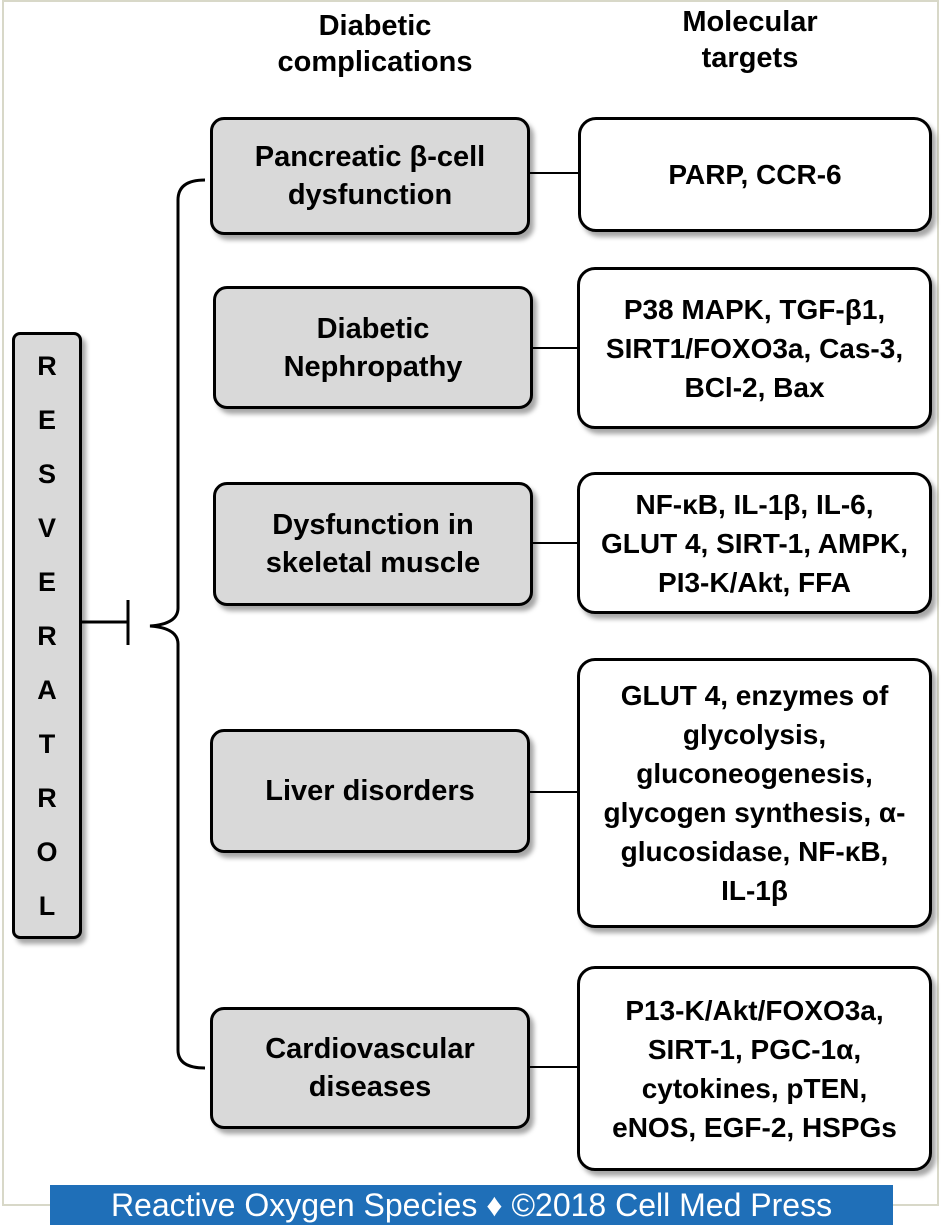 The height and width of the screenshot is (1229, 946). Describe the element at coordinates (370, 791) in the screenshot. I see `complication-liver: Liver disorders` at that location.